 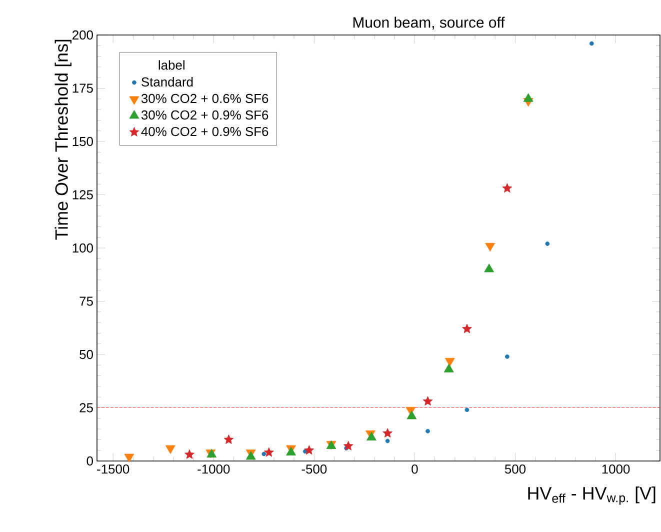 I want to click on y-axis-title: Time Over Threshold [ns], so click(x=63, y=140).